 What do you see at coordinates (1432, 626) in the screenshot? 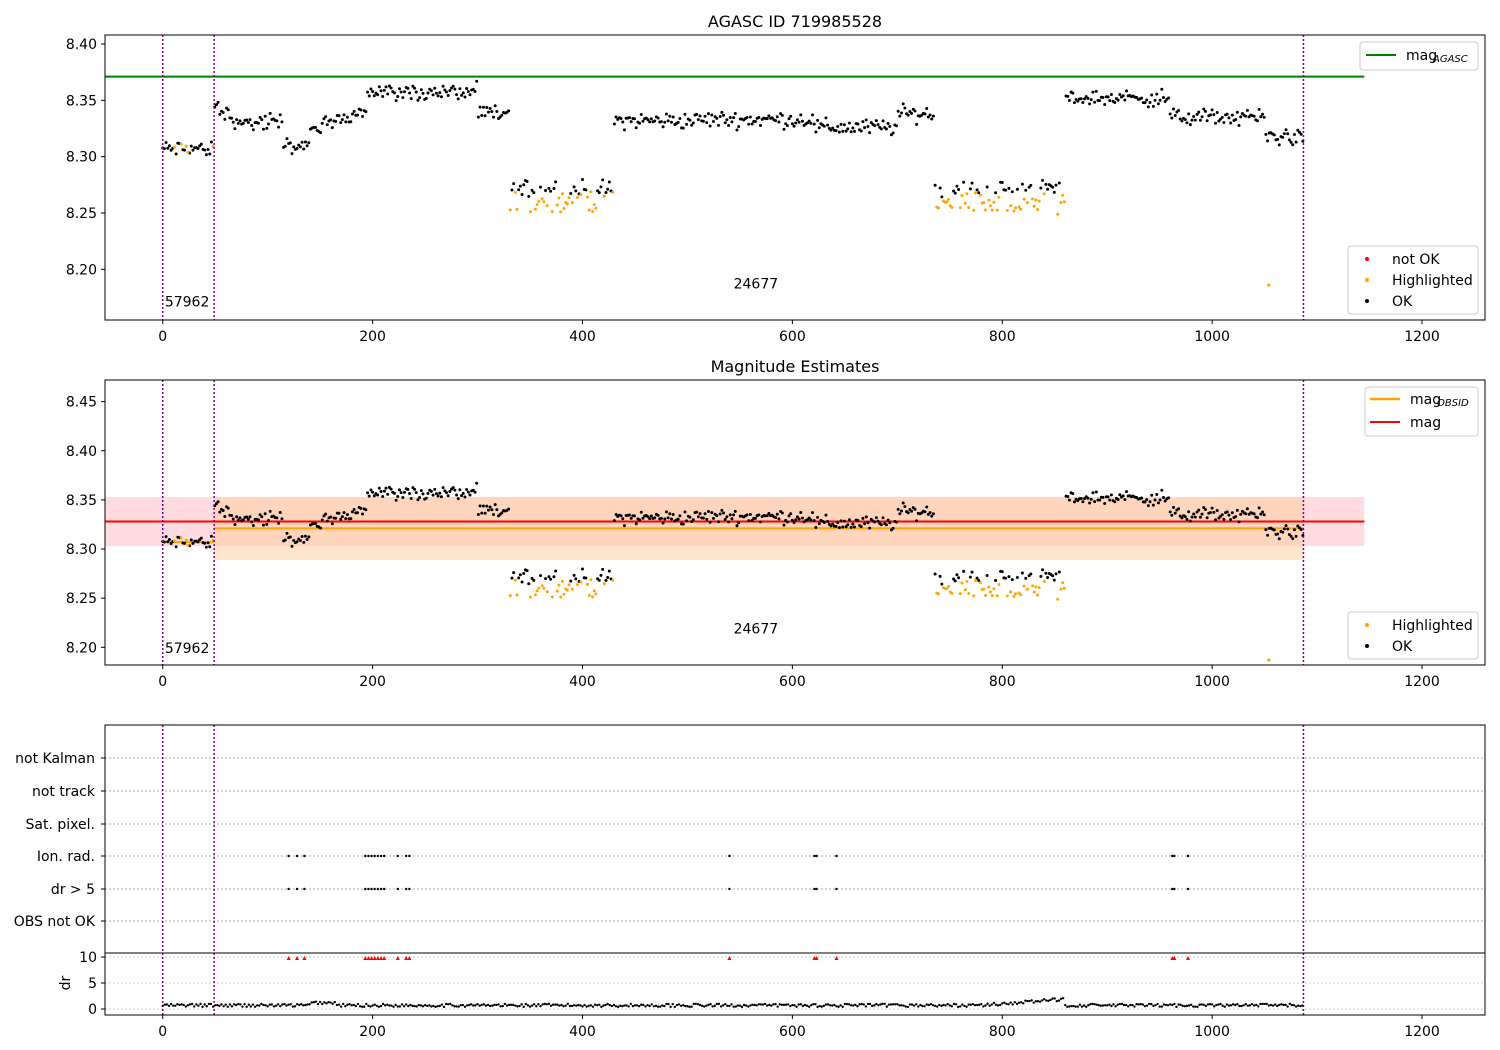
I see `legend-highlighted-label-2: Highlighted` at bounding box center [1432, 626].